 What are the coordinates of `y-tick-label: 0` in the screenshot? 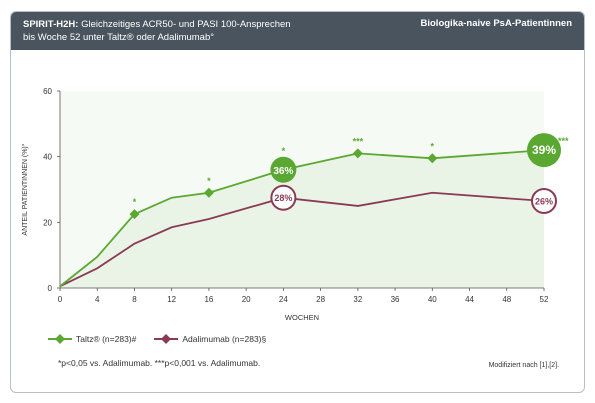 It's located at (50, 288).